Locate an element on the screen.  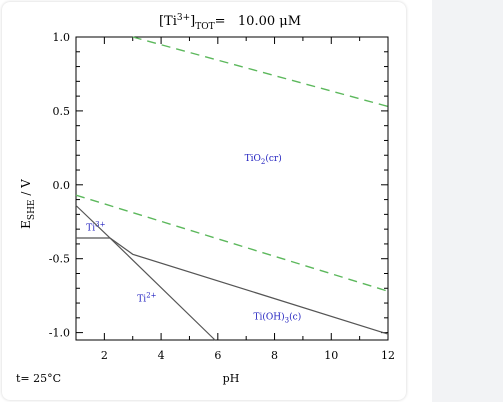
species-region-label: Ti2+ is located at coordinates (146, 298).